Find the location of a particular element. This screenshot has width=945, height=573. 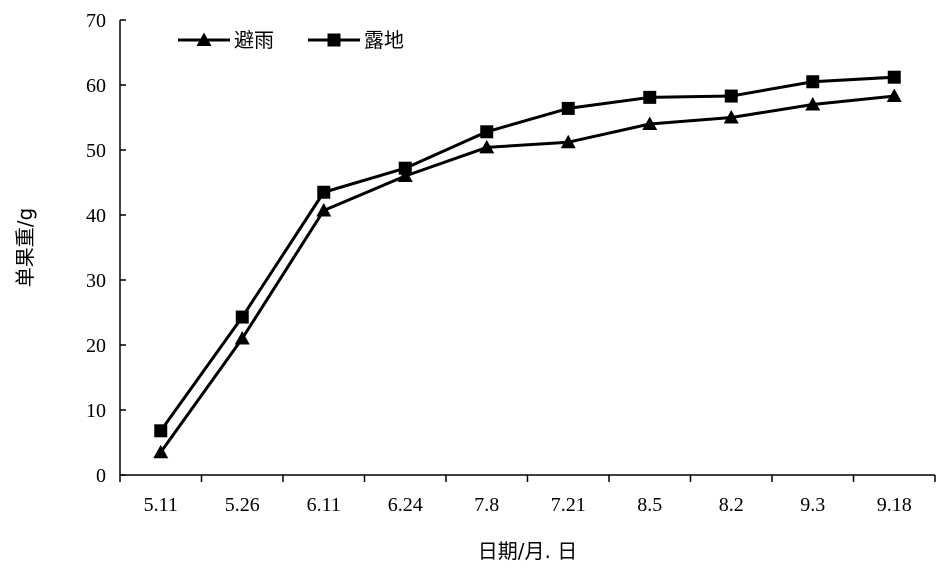

x-axis-title: 日期/月. 日 is located at coordinates (527, 551).